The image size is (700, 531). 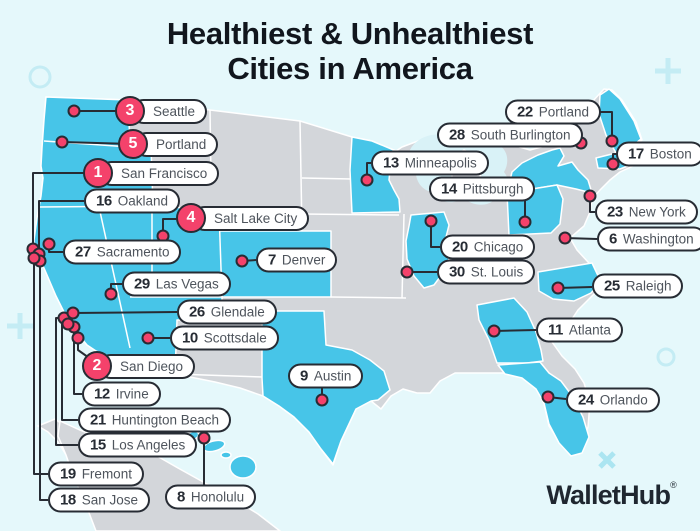 I want to click on city-label-salt-lake-city-4: 4 Salt Lake City, so click(x=243, y=218).